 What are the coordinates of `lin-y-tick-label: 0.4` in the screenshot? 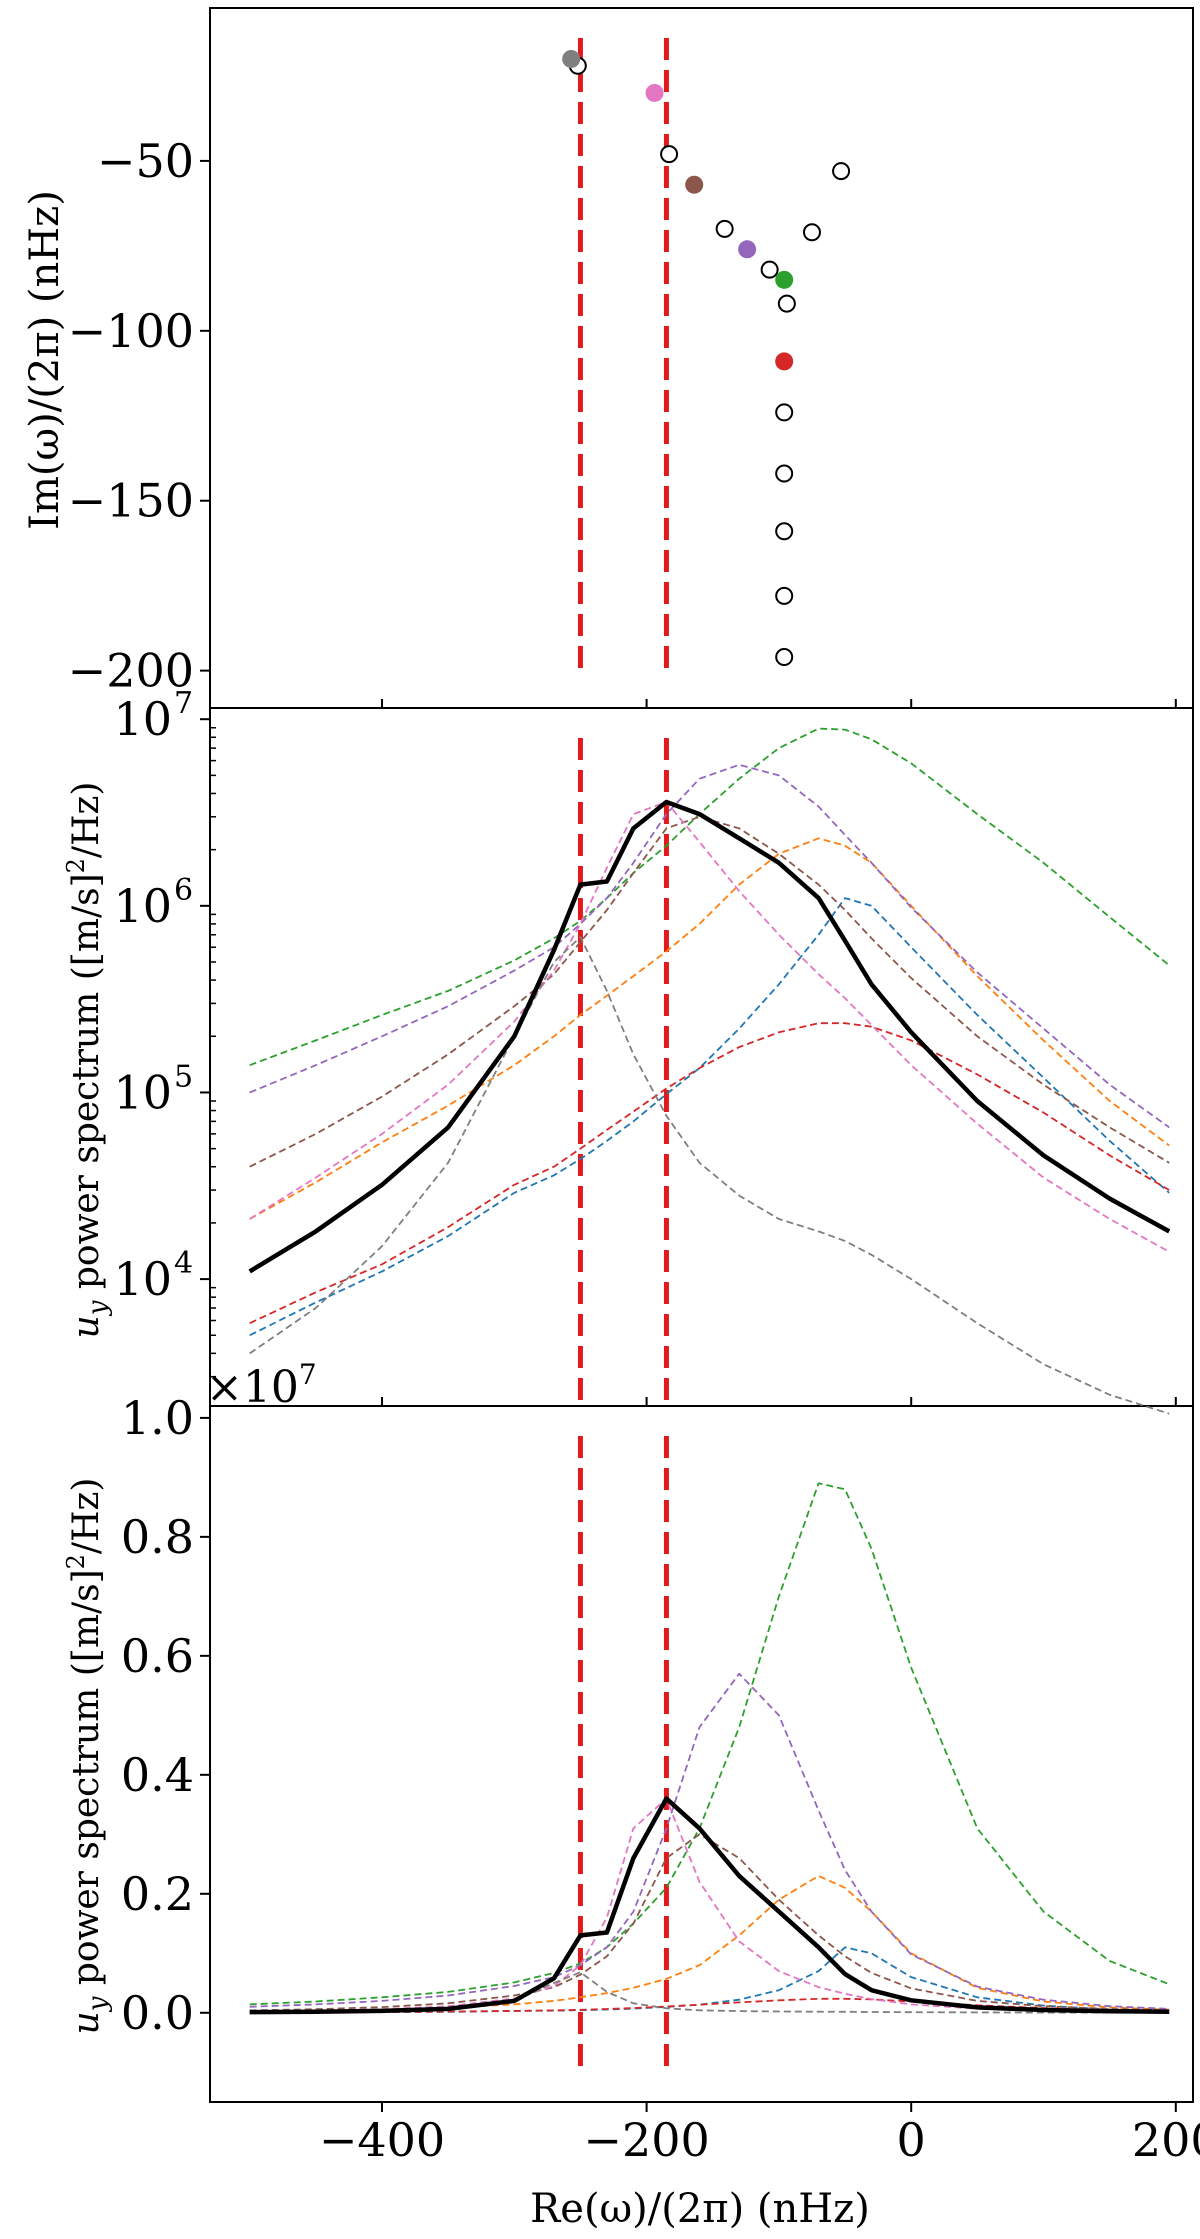 It's located at (157, 1775).